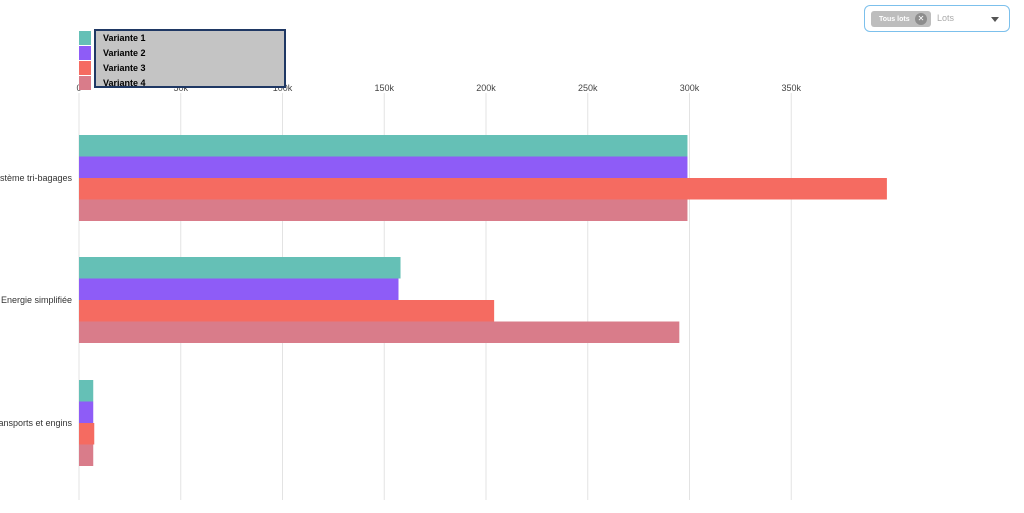  What do you see at coordinates (180, 88) in the screenshot?
I see `x-tick-label: 50k` at bounding box center [180, 88].